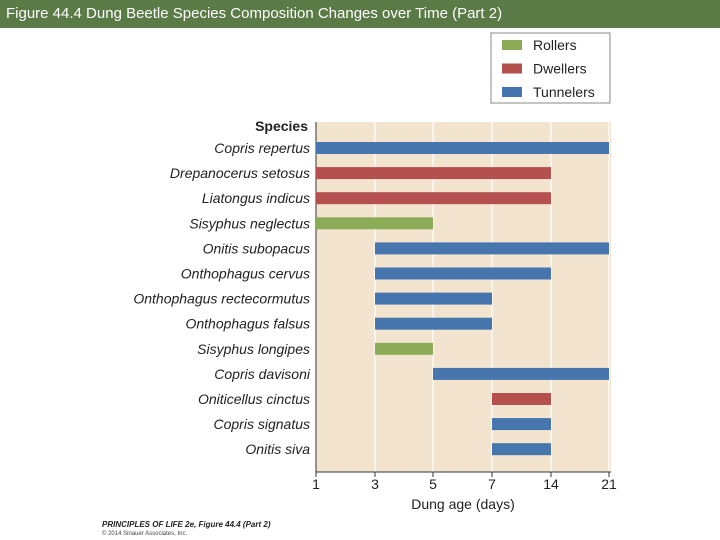  What do you see at coordinates (245, 274) in the screenshot?
I see `species-label: Onthophagus cervus` at bounding box center [245, 274].